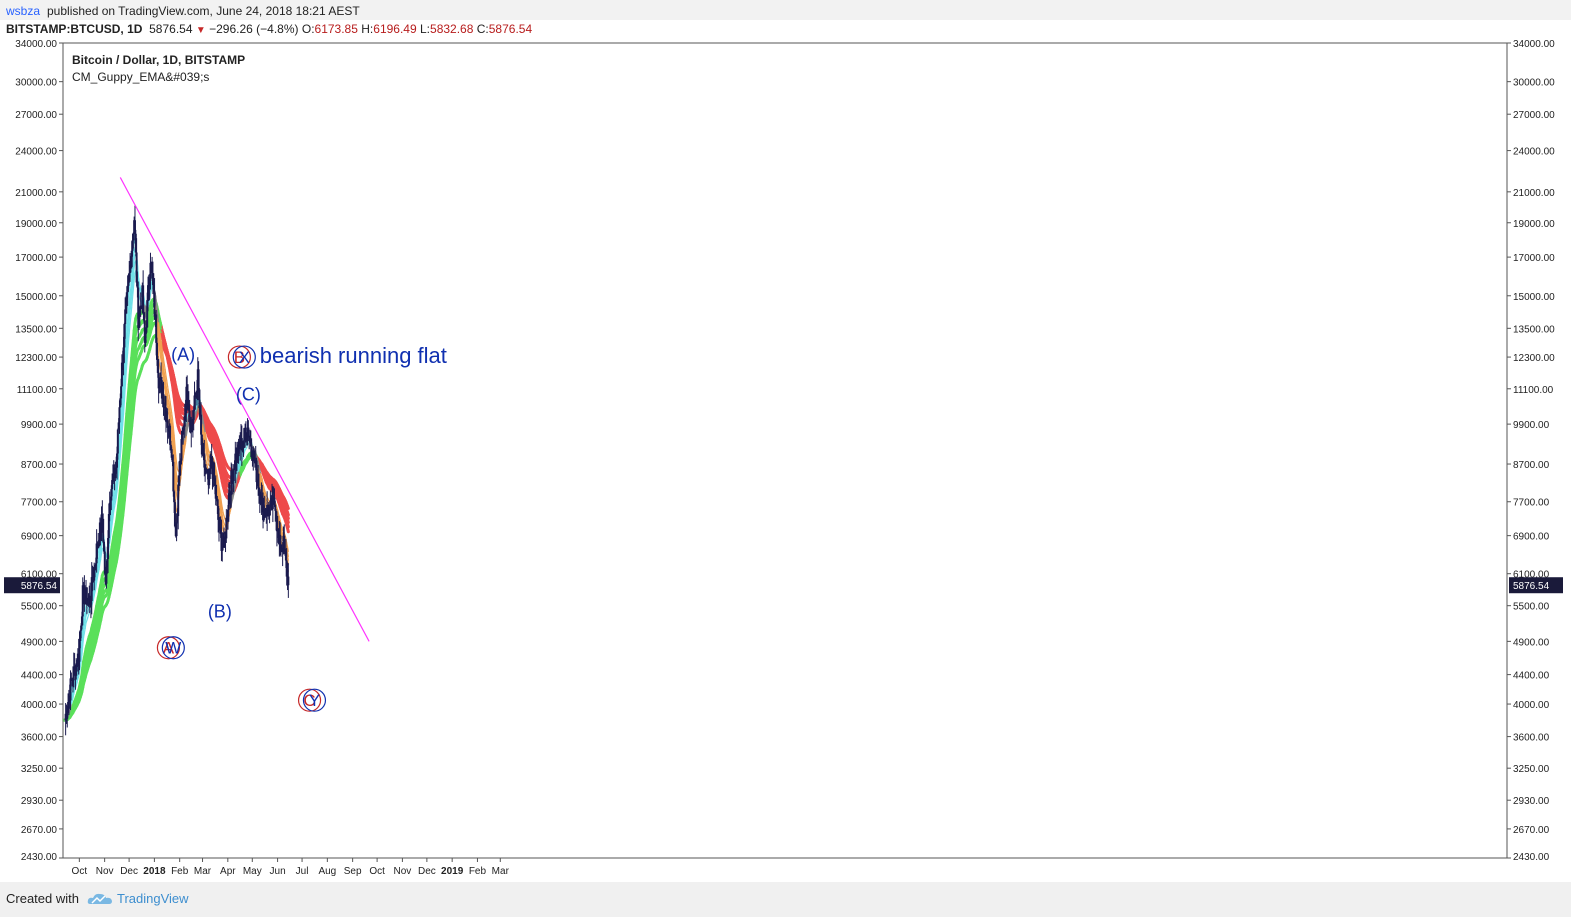 The width and height of the screenshot is (1571, 917). Describe the element at coordinates (1534, 45) in the screenshot. I see `right-tick-label: 34000.00` at that location.